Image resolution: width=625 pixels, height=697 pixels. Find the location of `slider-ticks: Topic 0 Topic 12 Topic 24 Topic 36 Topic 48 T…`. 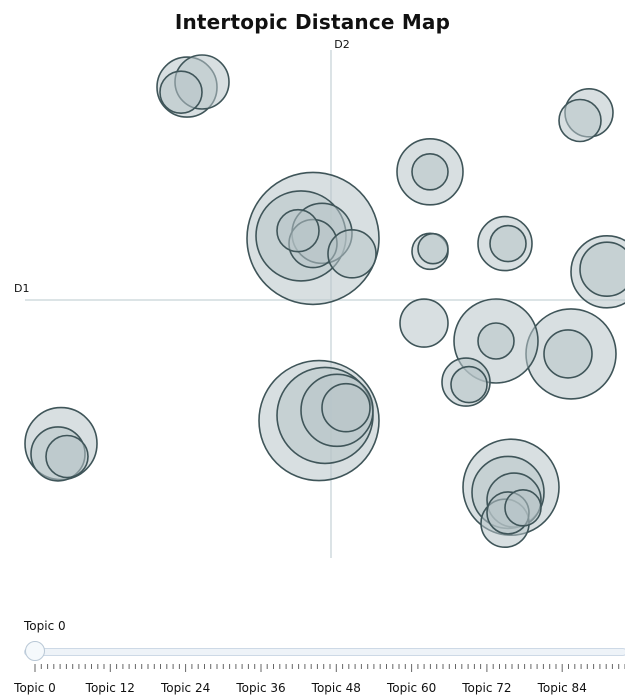

slider-ticks: Topic 0 Topic 12 Topic 24 Topic 36 Topic 48 T… is located at coordinates (319, 679).